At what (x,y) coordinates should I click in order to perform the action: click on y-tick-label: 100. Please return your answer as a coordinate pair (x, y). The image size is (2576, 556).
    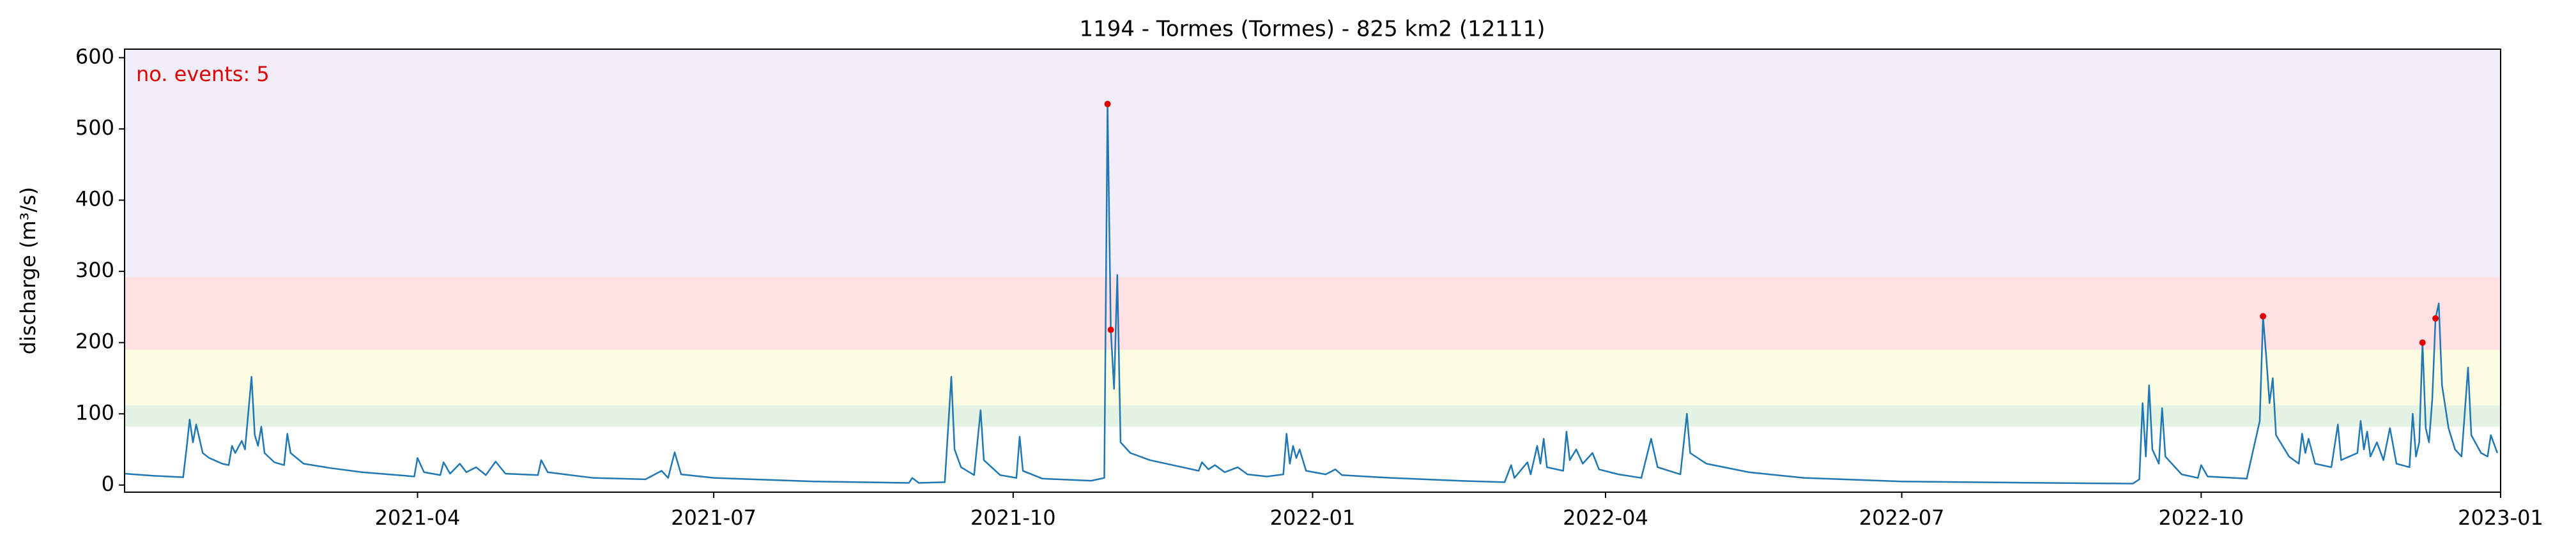
    Looking at the image, I should click on (94, 412).